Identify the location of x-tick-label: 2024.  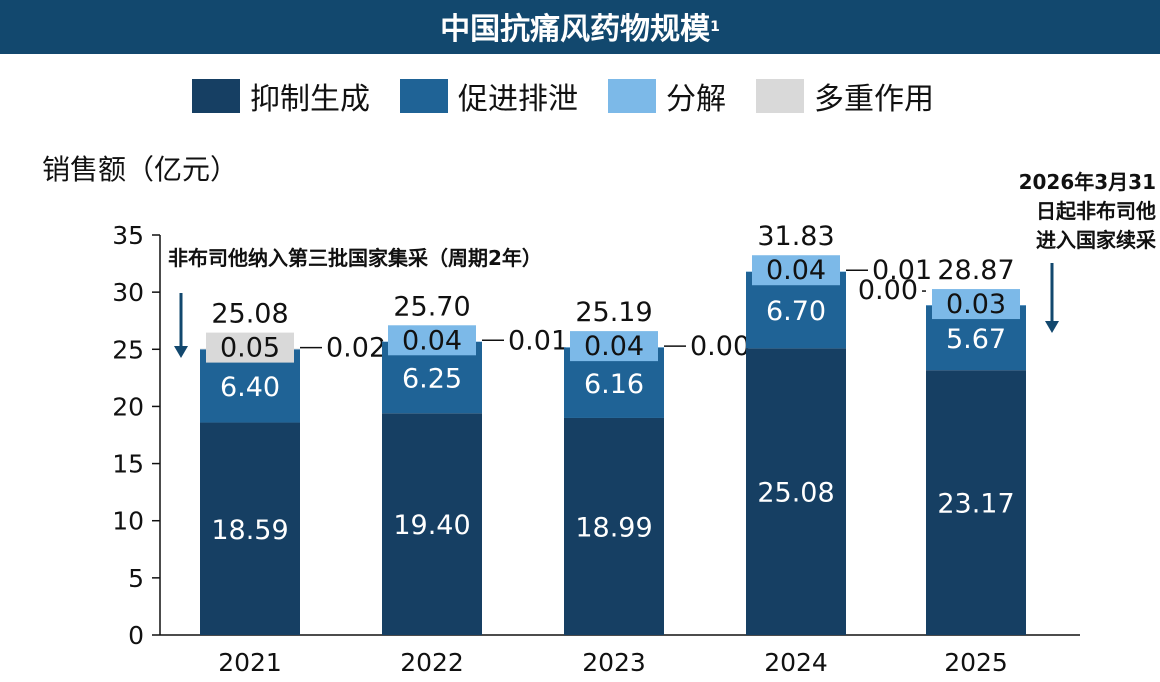
(796, 662).